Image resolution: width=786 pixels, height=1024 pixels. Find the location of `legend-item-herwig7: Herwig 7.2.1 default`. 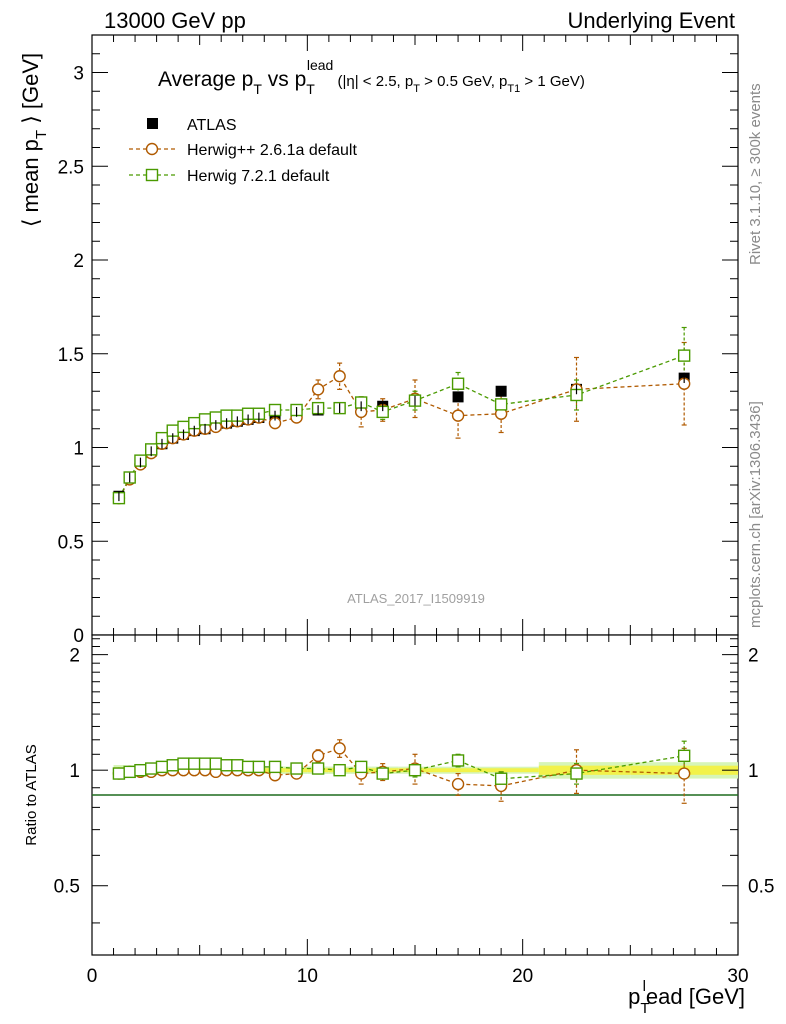

legend-item-herwig7: Herwig 7.2.1 default is located at coordinates (229, 176).